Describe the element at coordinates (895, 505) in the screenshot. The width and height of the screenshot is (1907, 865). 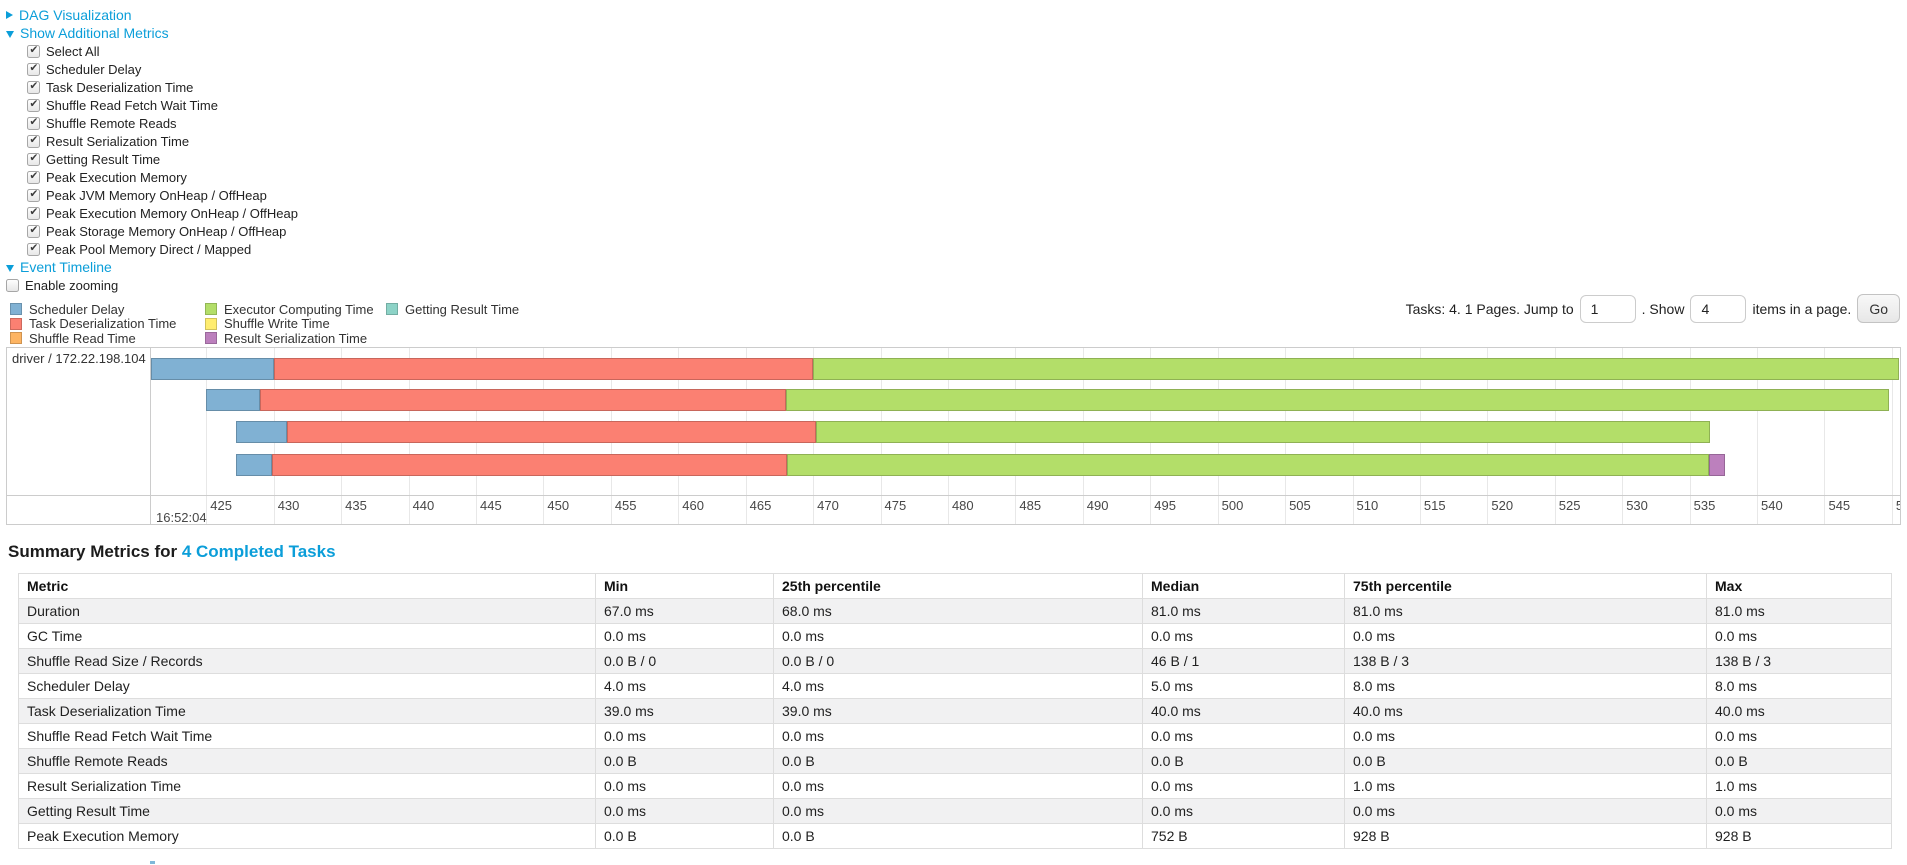
I see `time-tick-label: 475` at that location.